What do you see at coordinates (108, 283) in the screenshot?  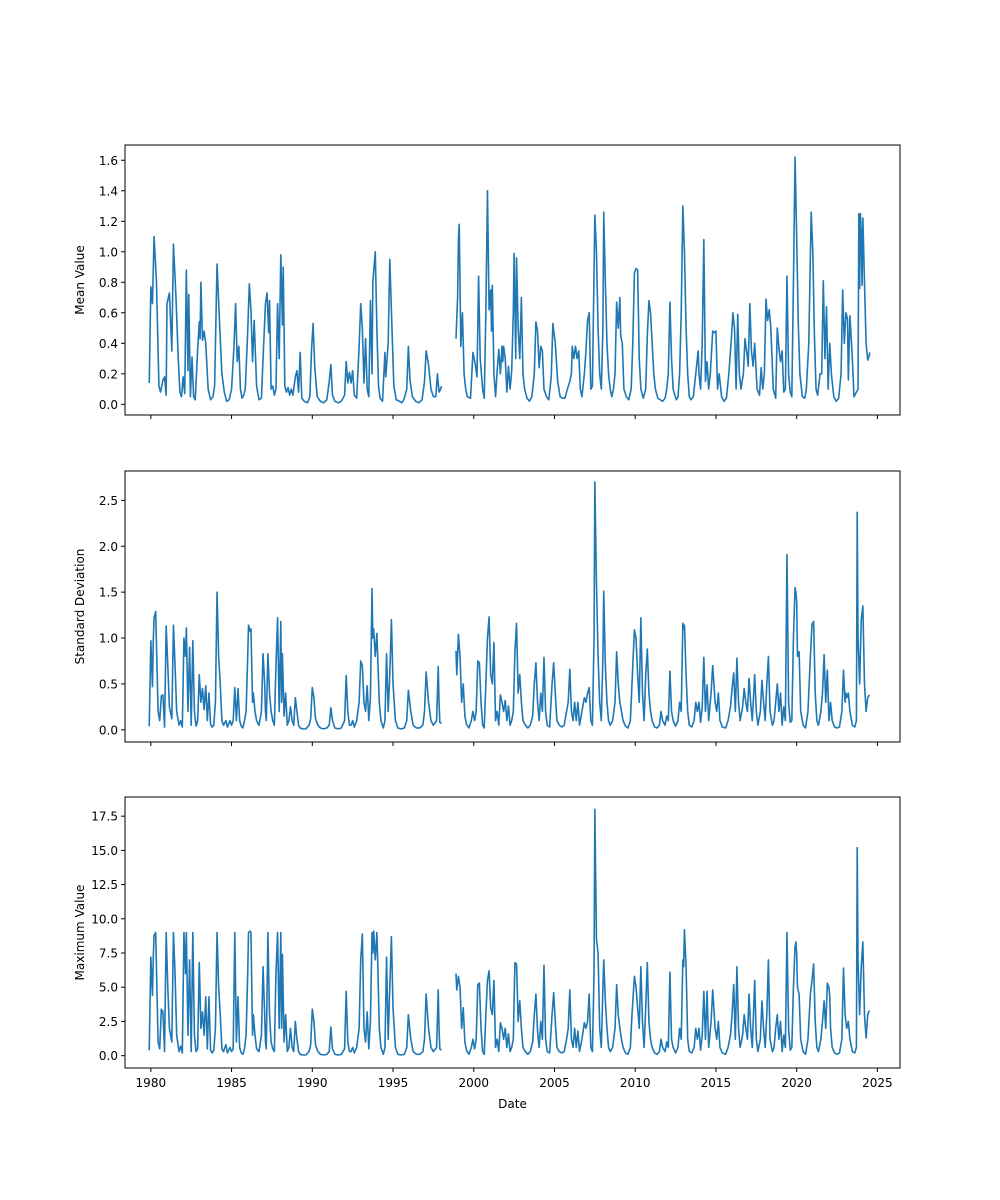 I see `y-tick-label: 0.8` at bounding box center [108, 283].